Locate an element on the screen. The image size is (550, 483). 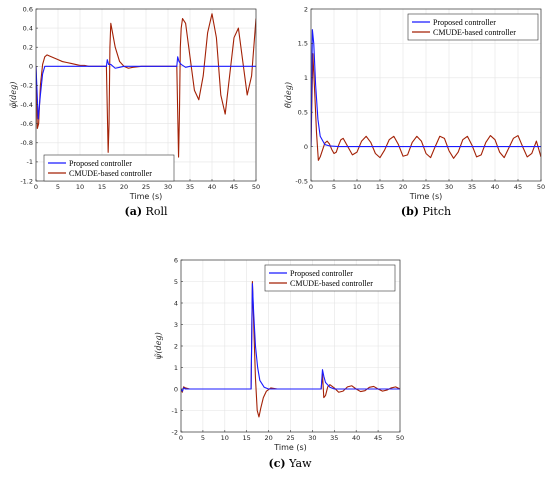
y-tick-label: 6 is located at coordinates (176, 260).